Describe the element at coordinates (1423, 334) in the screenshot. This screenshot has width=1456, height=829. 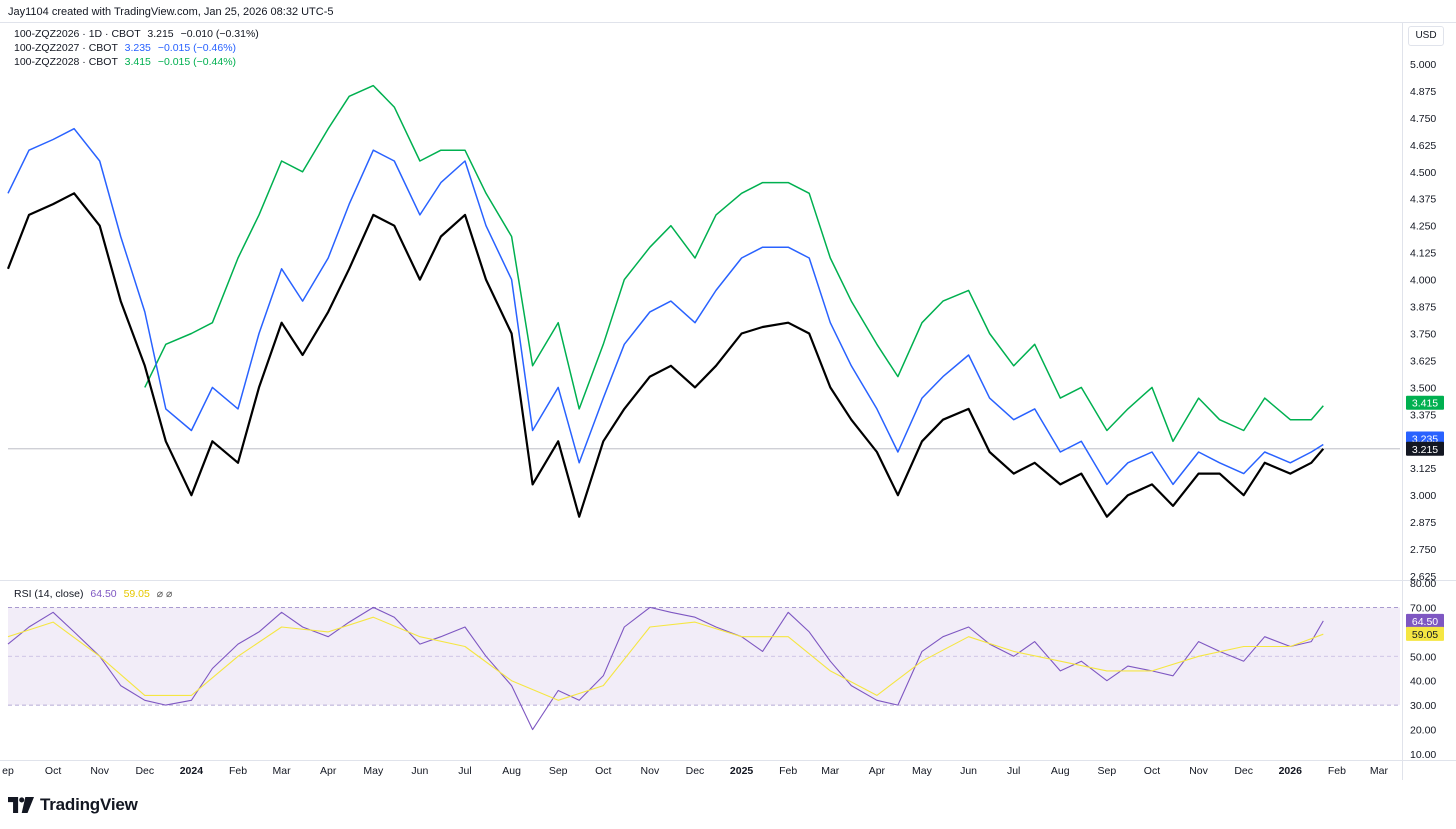
I see `price-tick-label: 3.750` at that location.